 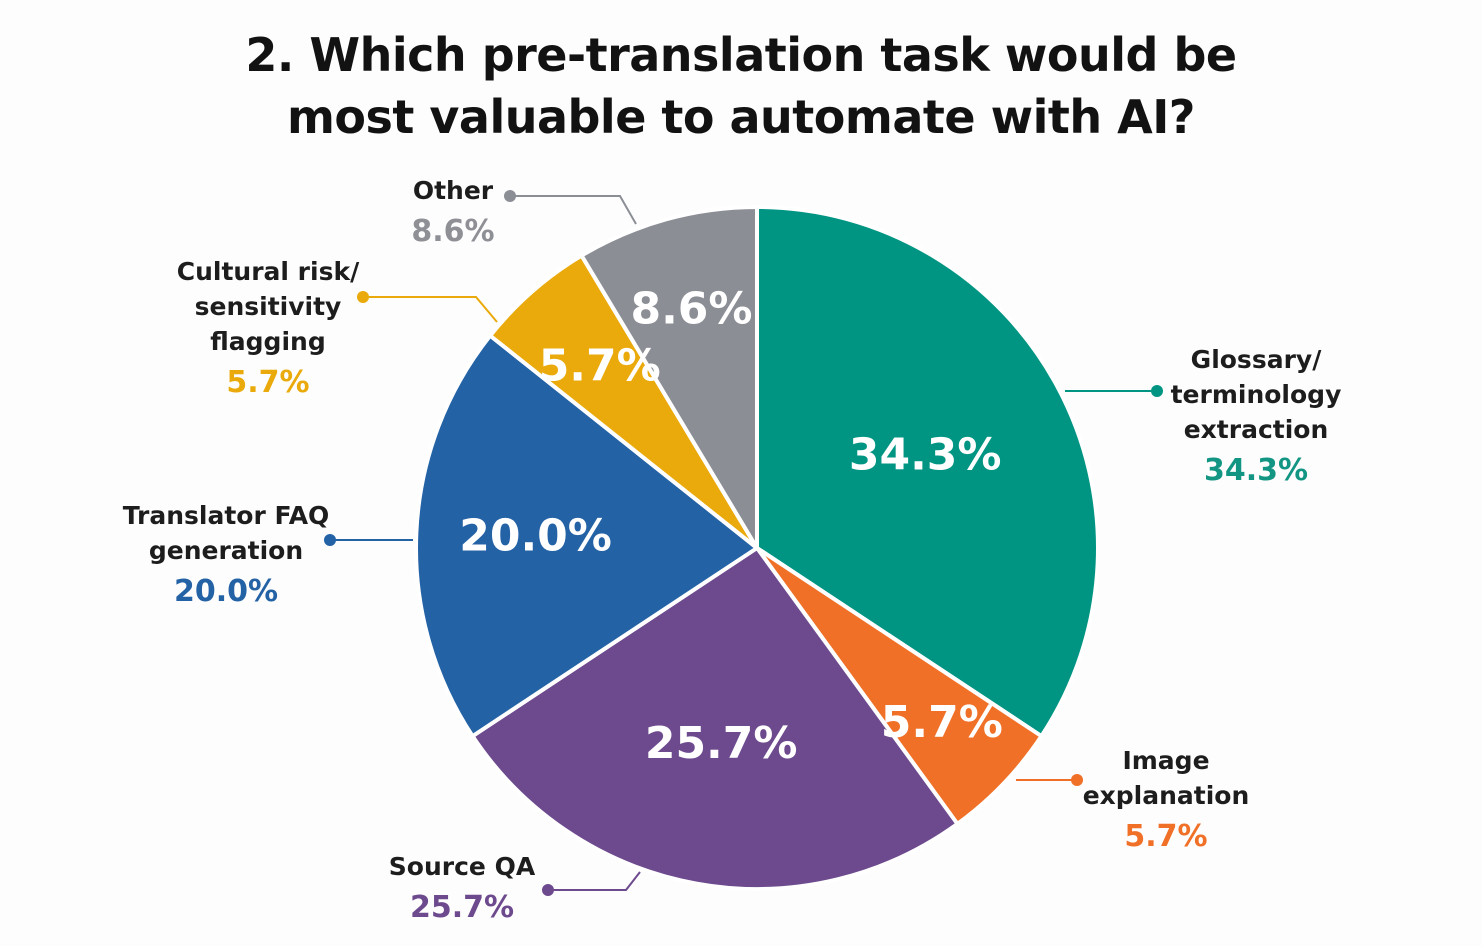 I want to click on callout-dot-translator-faq-generation, so click(x=330, y=540).